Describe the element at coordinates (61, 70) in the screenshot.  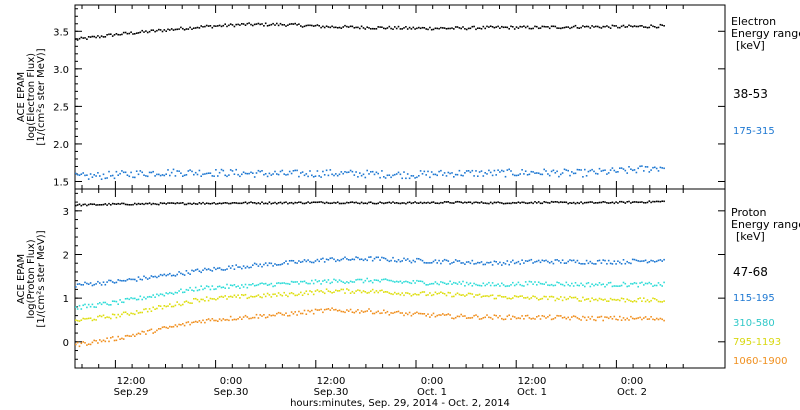
I see `electron-y-tick-label: 3.0` at that location.